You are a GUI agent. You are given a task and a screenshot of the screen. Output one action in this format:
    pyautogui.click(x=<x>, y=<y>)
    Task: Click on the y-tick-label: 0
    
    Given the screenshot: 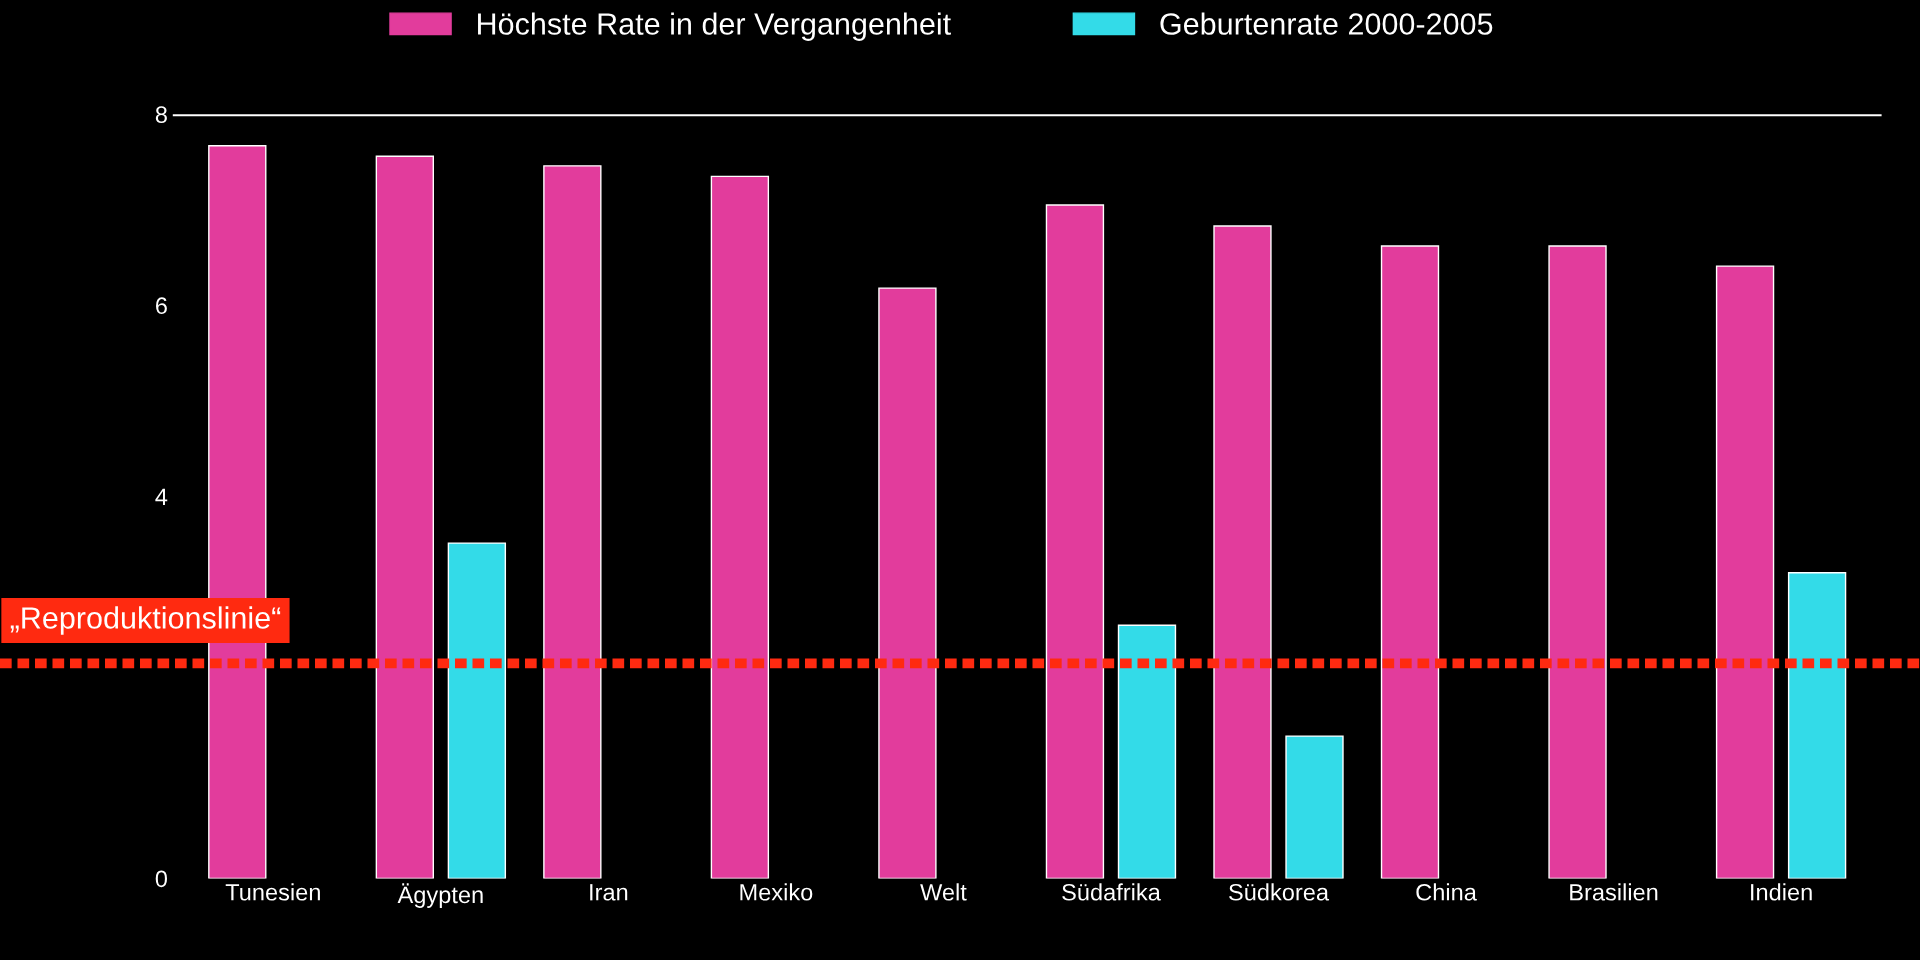 What is the action you would take?
    pyautogui.click(x=161, y=879)
    